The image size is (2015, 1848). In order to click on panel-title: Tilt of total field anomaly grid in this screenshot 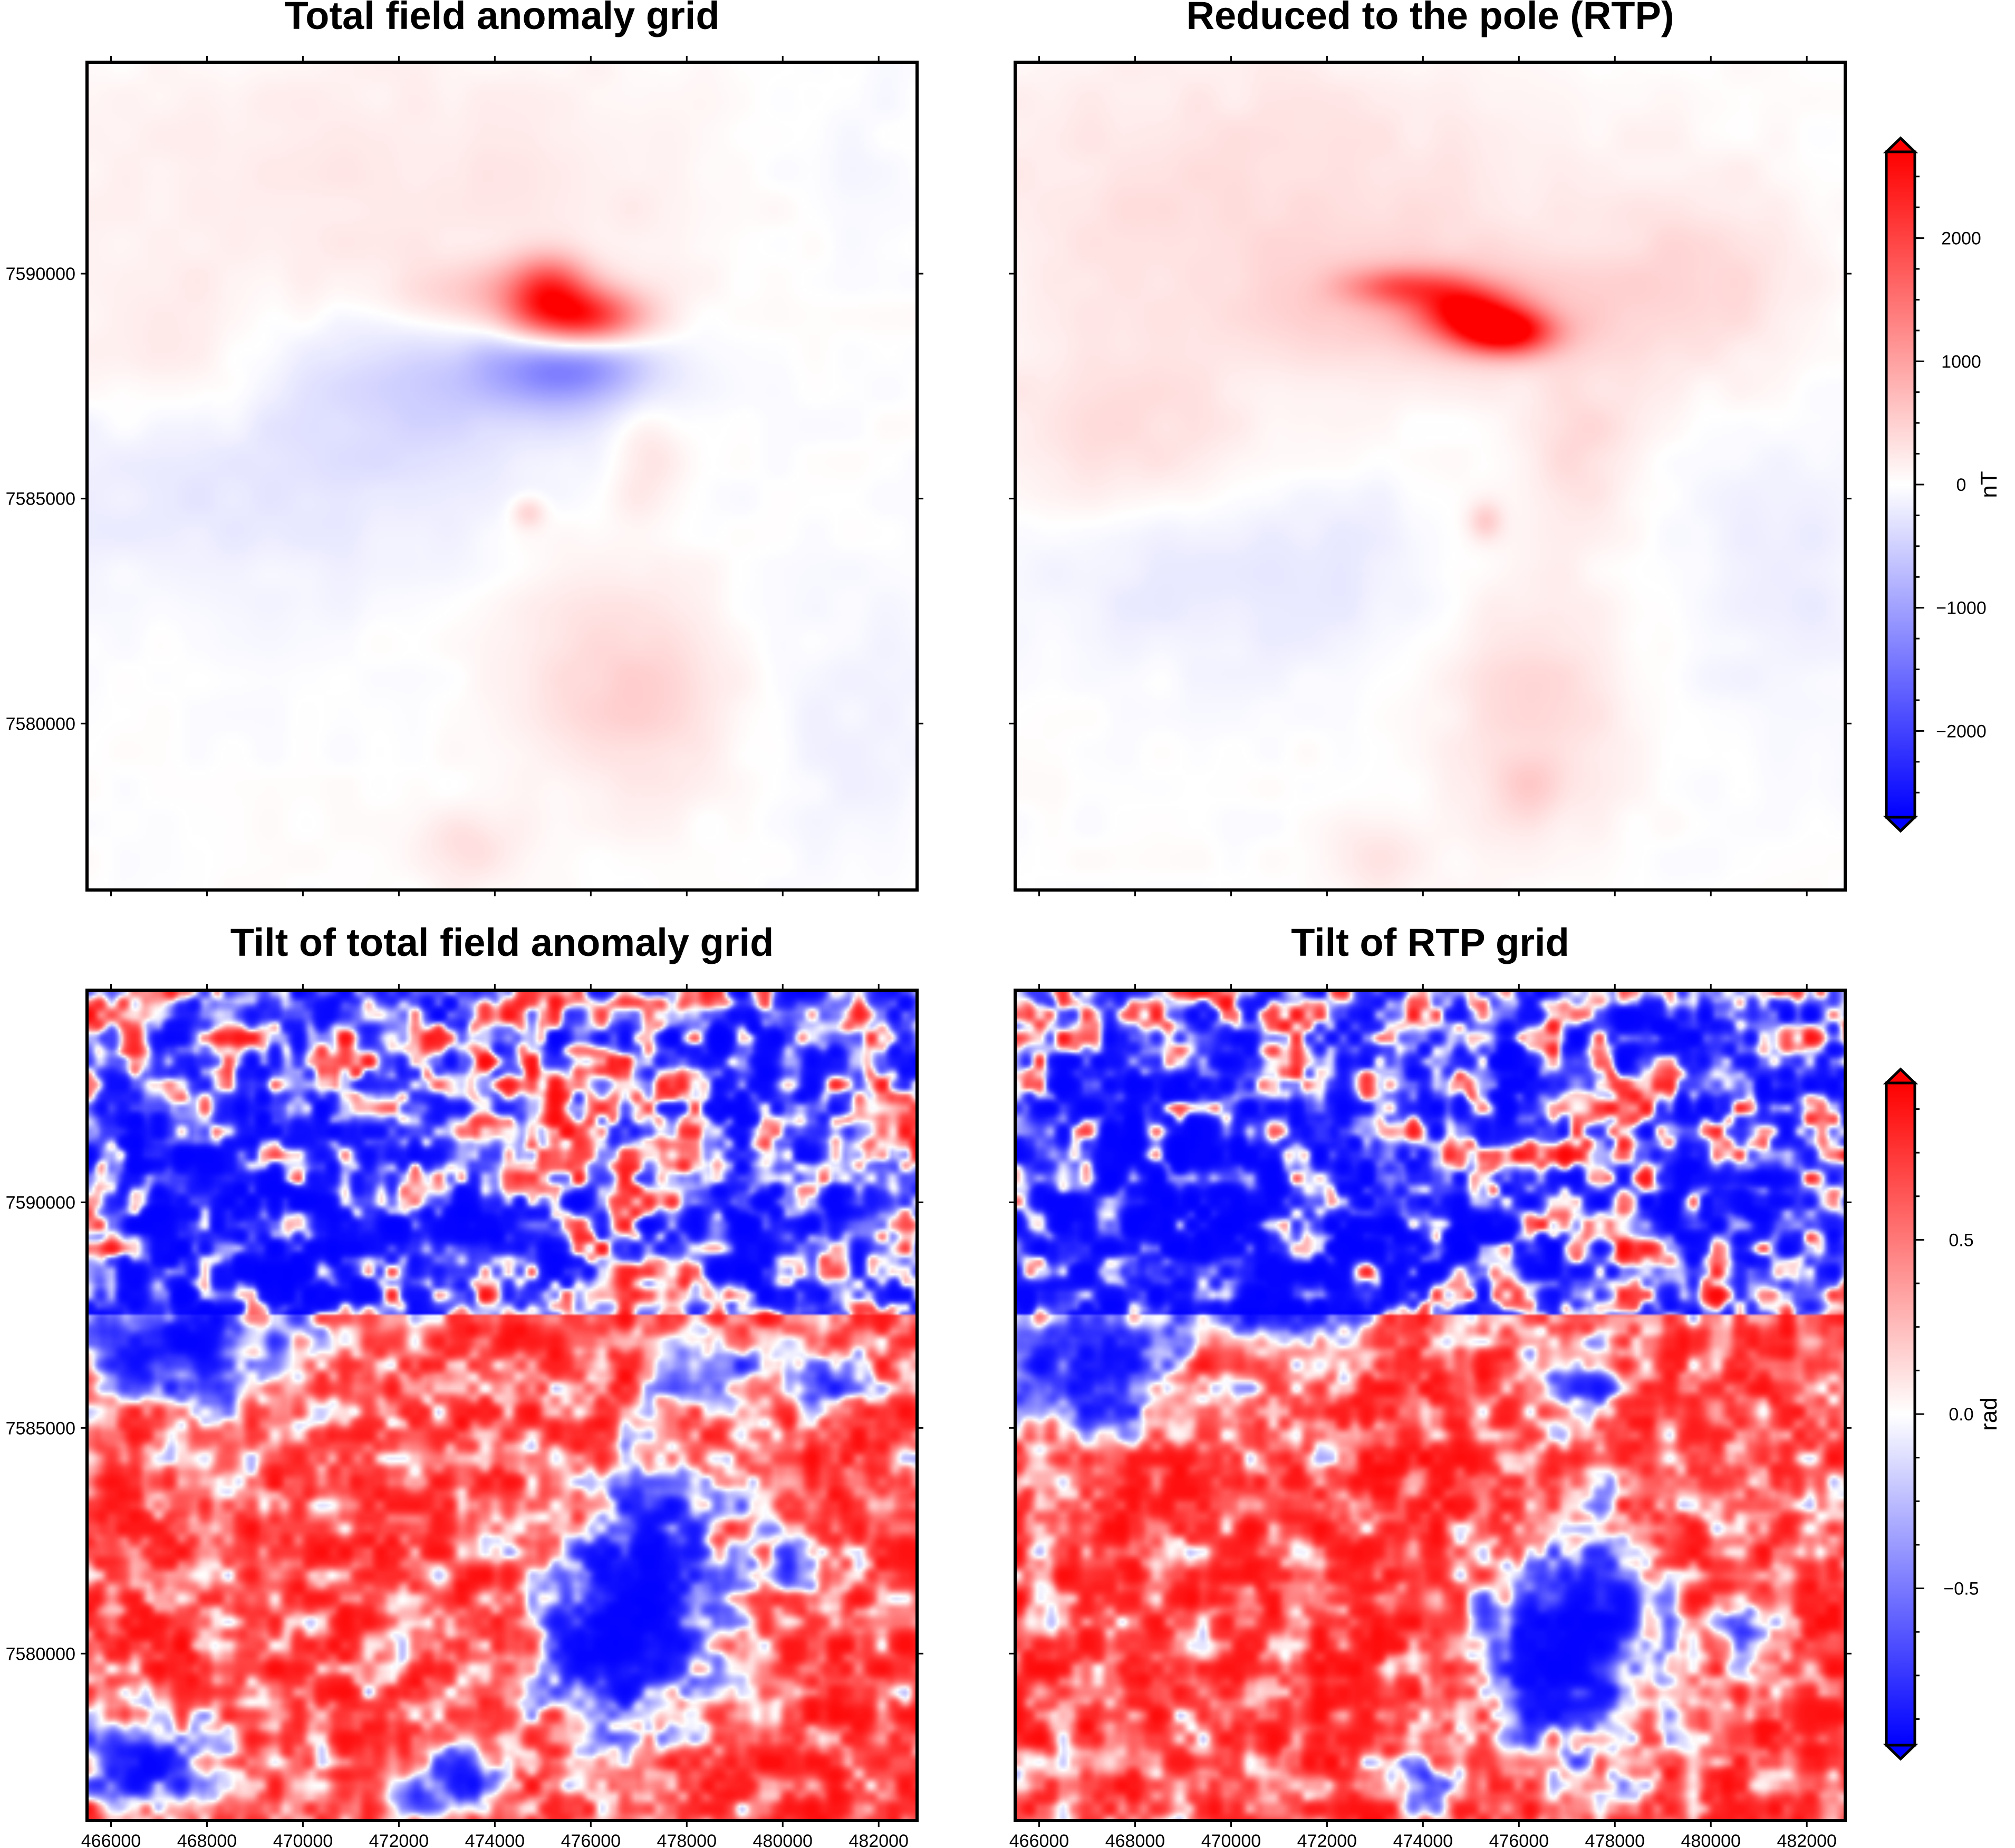, I will do `click(502, 942)`.